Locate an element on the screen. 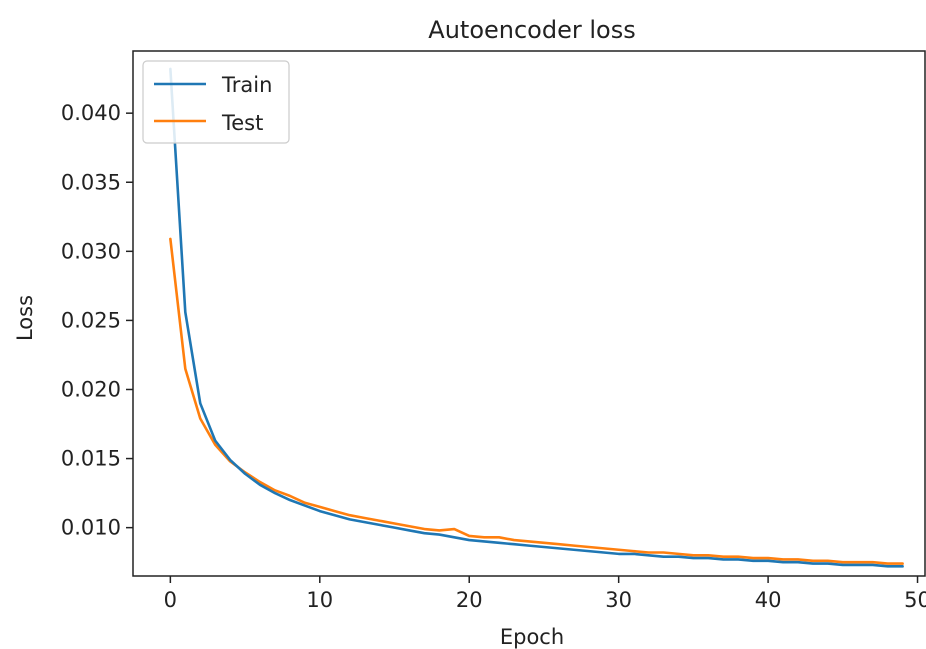 This screenshot has width=926, height=649. legend-box is located at coordinates (216, 102).